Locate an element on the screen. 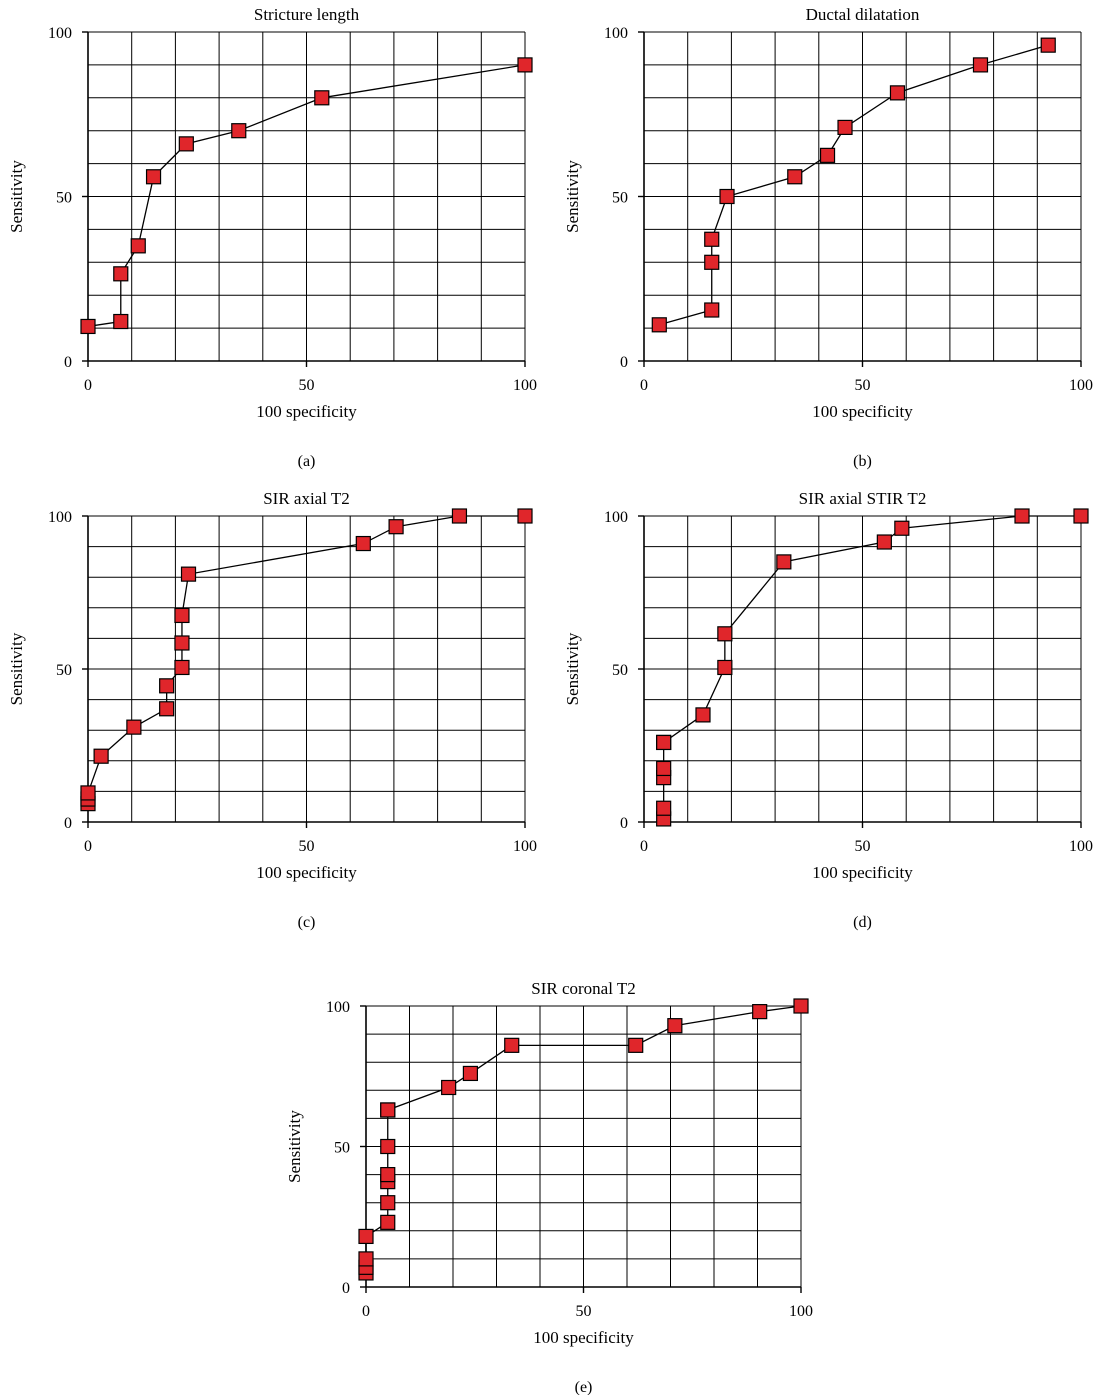  chart-title: SIR axial T2 is located at coordinates (306, 498).